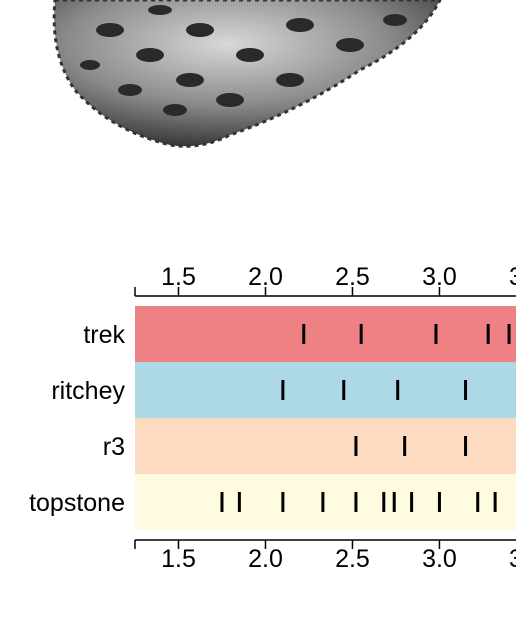 Image resolution: width=516 pixels, height=617 pixels. I want to click on row-label: r3, so click(114, 447).